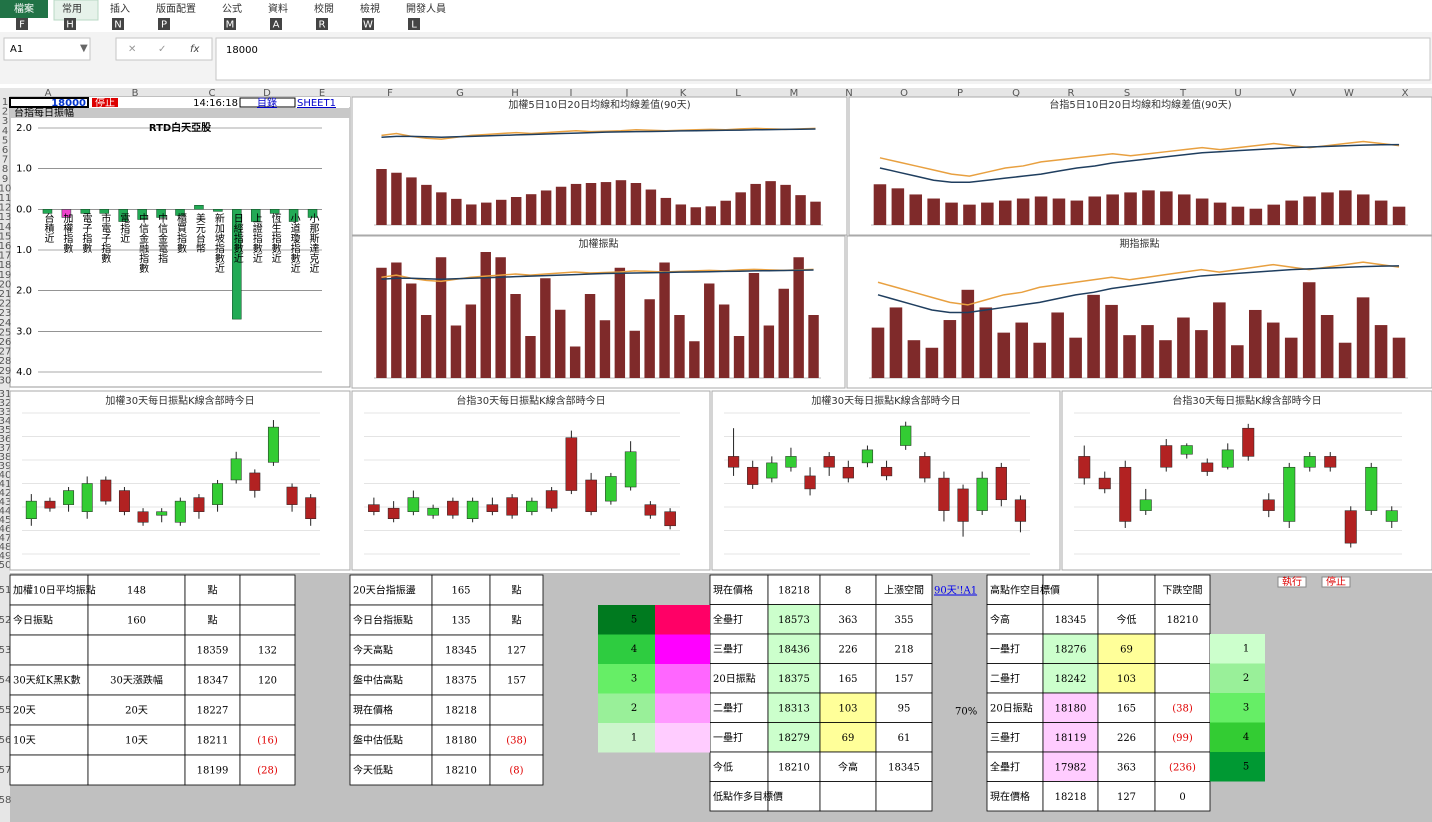 Image resolution: width=1432 pixels, height=822 pixels. I want to click on ribbon-tab: 版面配置, so click(176, 8).